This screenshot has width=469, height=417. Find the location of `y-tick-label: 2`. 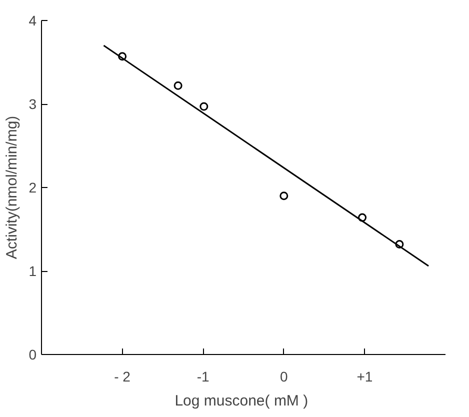

y-tick-label: 2 is located at coordinates (32, 188).